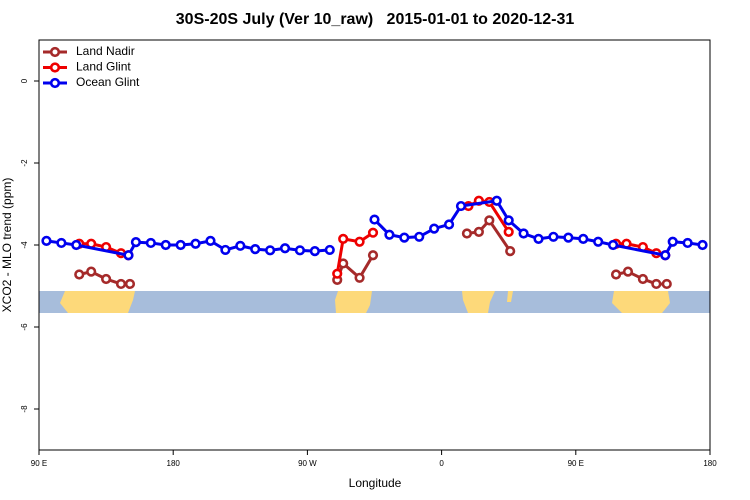 This screenshot has width=750, height=500. Describe the element at coordinates (24, 327) in the screenshot. I see `y-tick-label: -6` at that location.